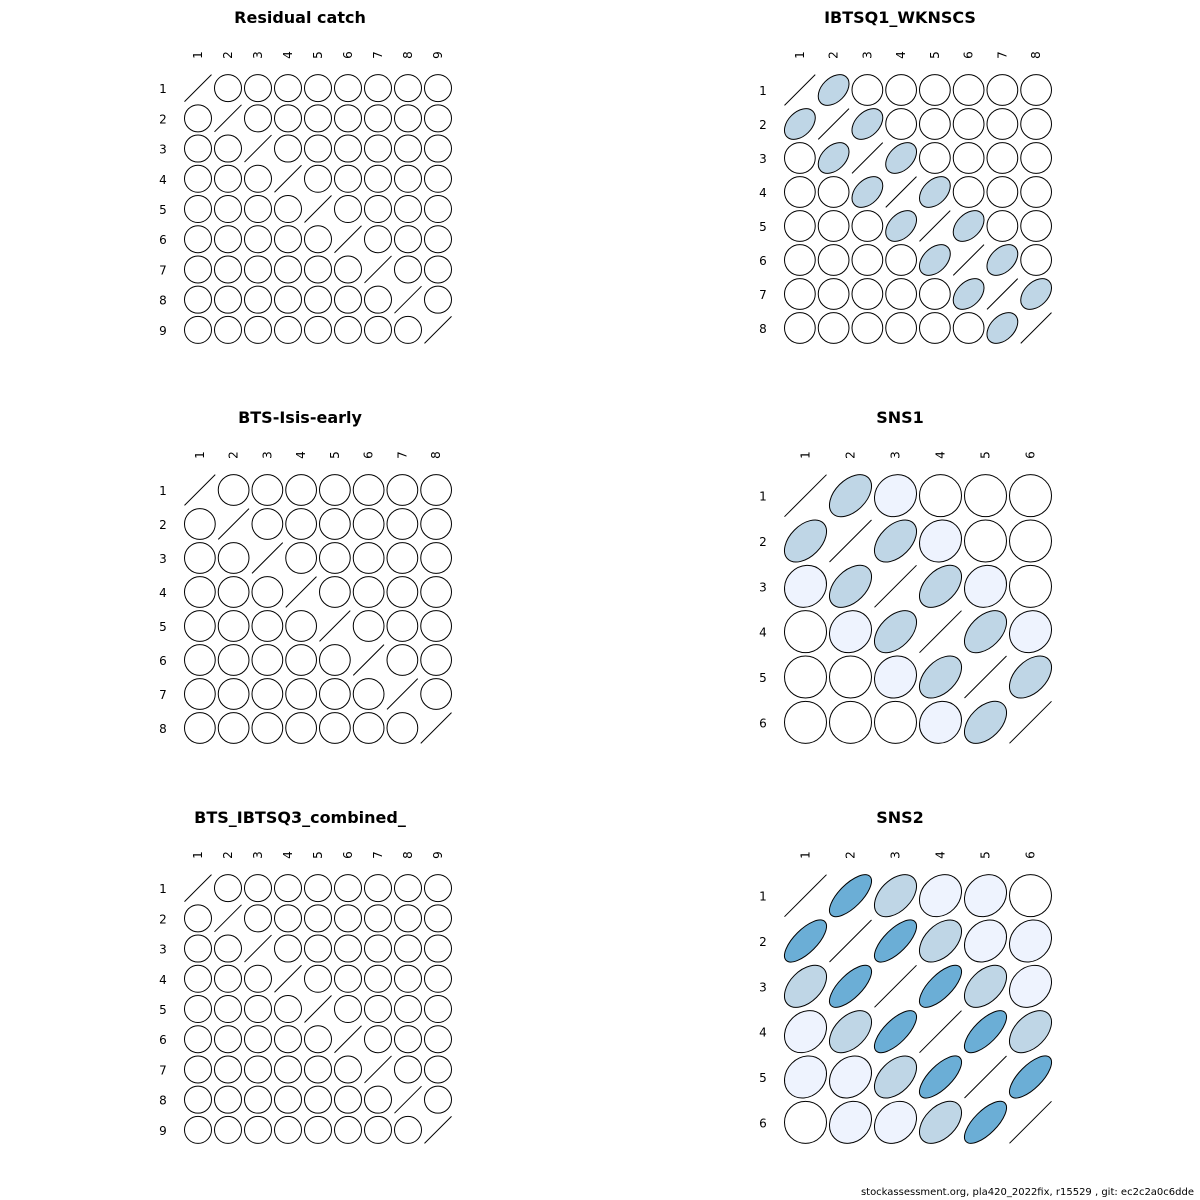 This screenshot has width=1200, height=1200. What do you see at coordinates (163, 1040) in the screenshot?
I see `row-label: 6` at bounding box center [163, 1040].